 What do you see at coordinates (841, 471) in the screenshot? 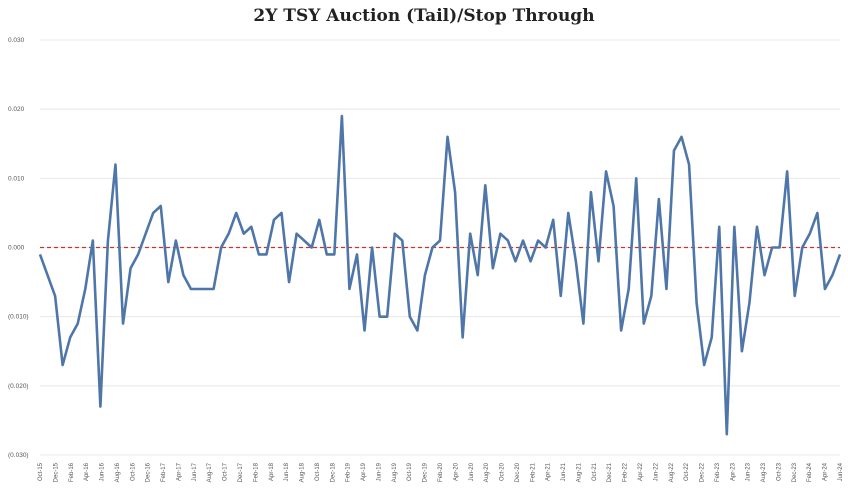
I see `x-tick-label: Jun-24` at bounding box center [841, 471].